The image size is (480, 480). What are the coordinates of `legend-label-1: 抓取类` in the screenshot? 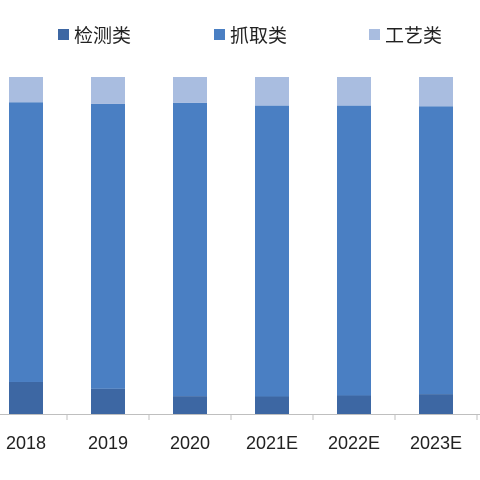 It's located at (258, 36).